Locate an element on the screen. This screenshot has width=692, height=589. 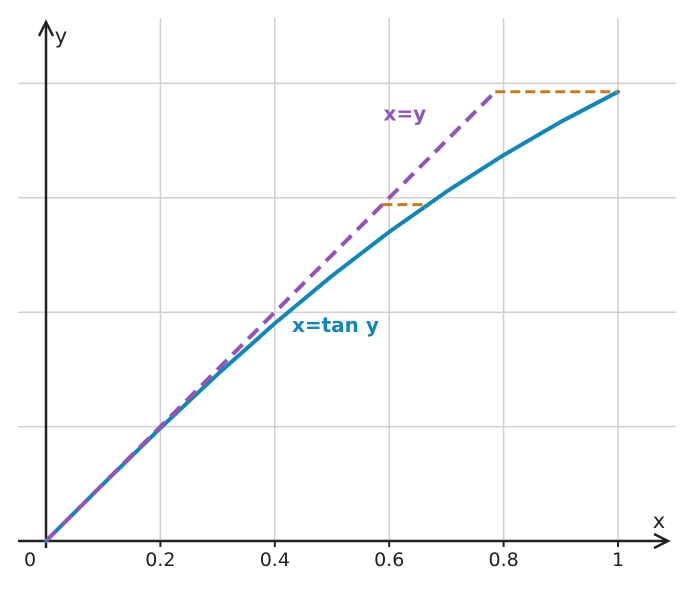
identity-annotation: x=y is located at coordinates (404, 114).